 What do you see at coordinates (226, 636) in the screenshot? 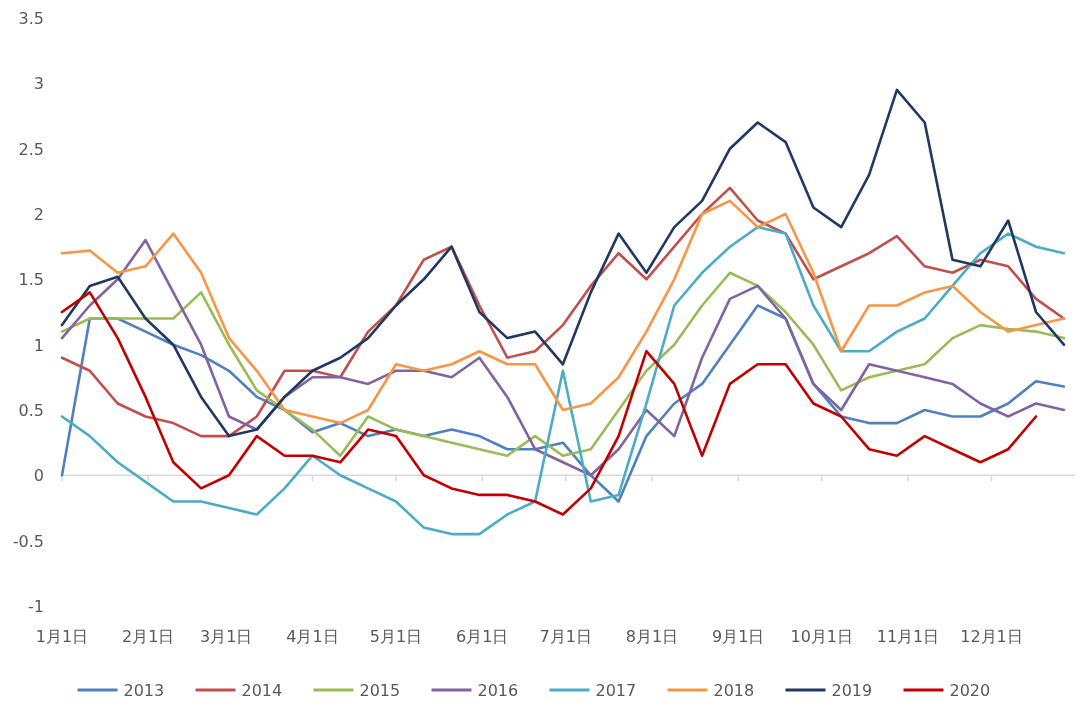
I see `x-tick-label: 3月1日` at bounding box center [226, 636].